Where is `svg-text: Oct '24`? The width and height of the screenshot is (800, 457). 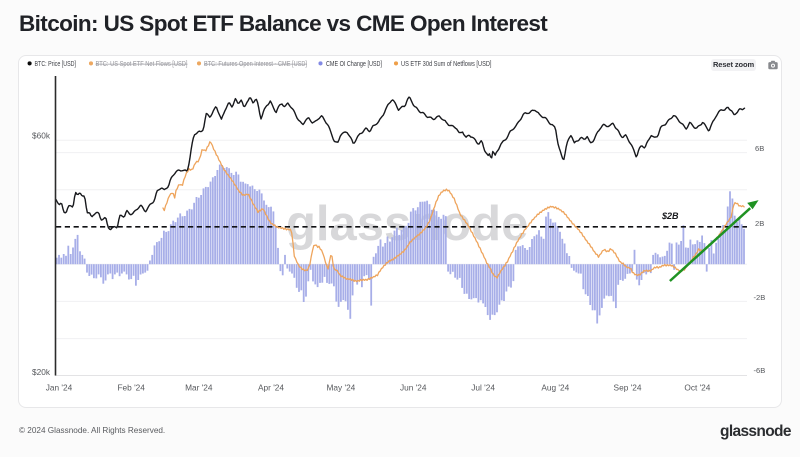 svg-text: Oct '24 is located at coordinates (697, 388).